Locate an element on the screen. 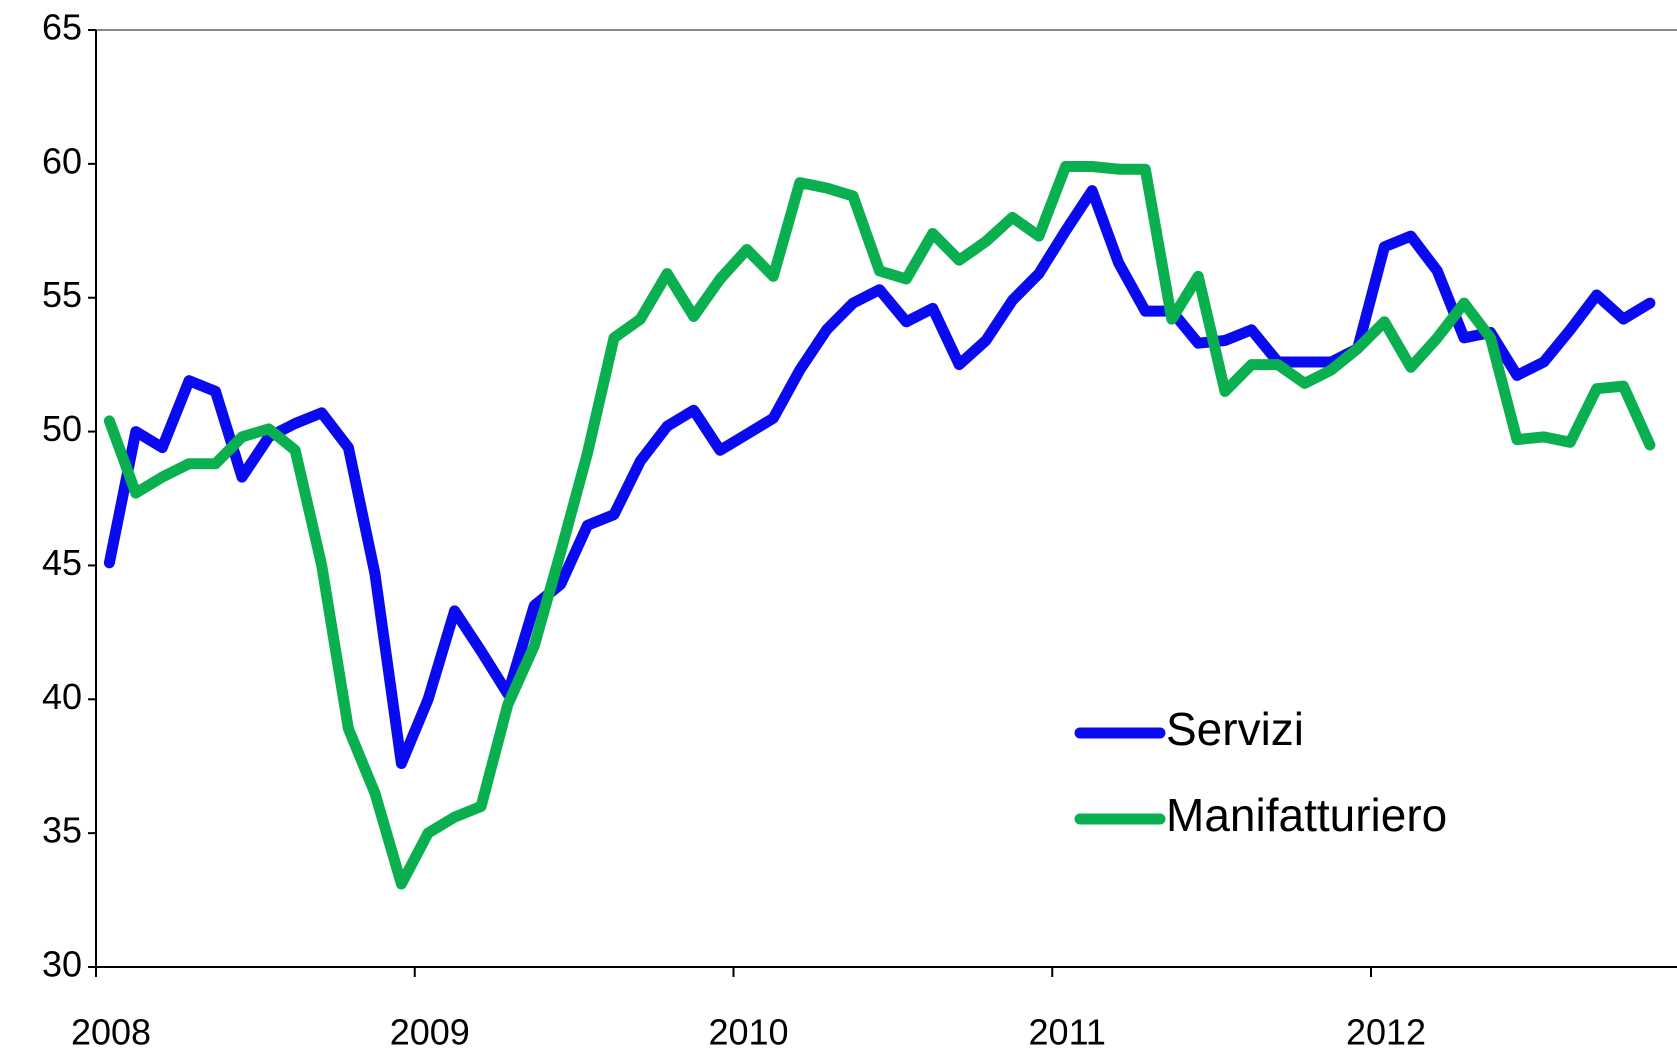  x-tick-label: 2008 is located at coordinates (111, 1031).